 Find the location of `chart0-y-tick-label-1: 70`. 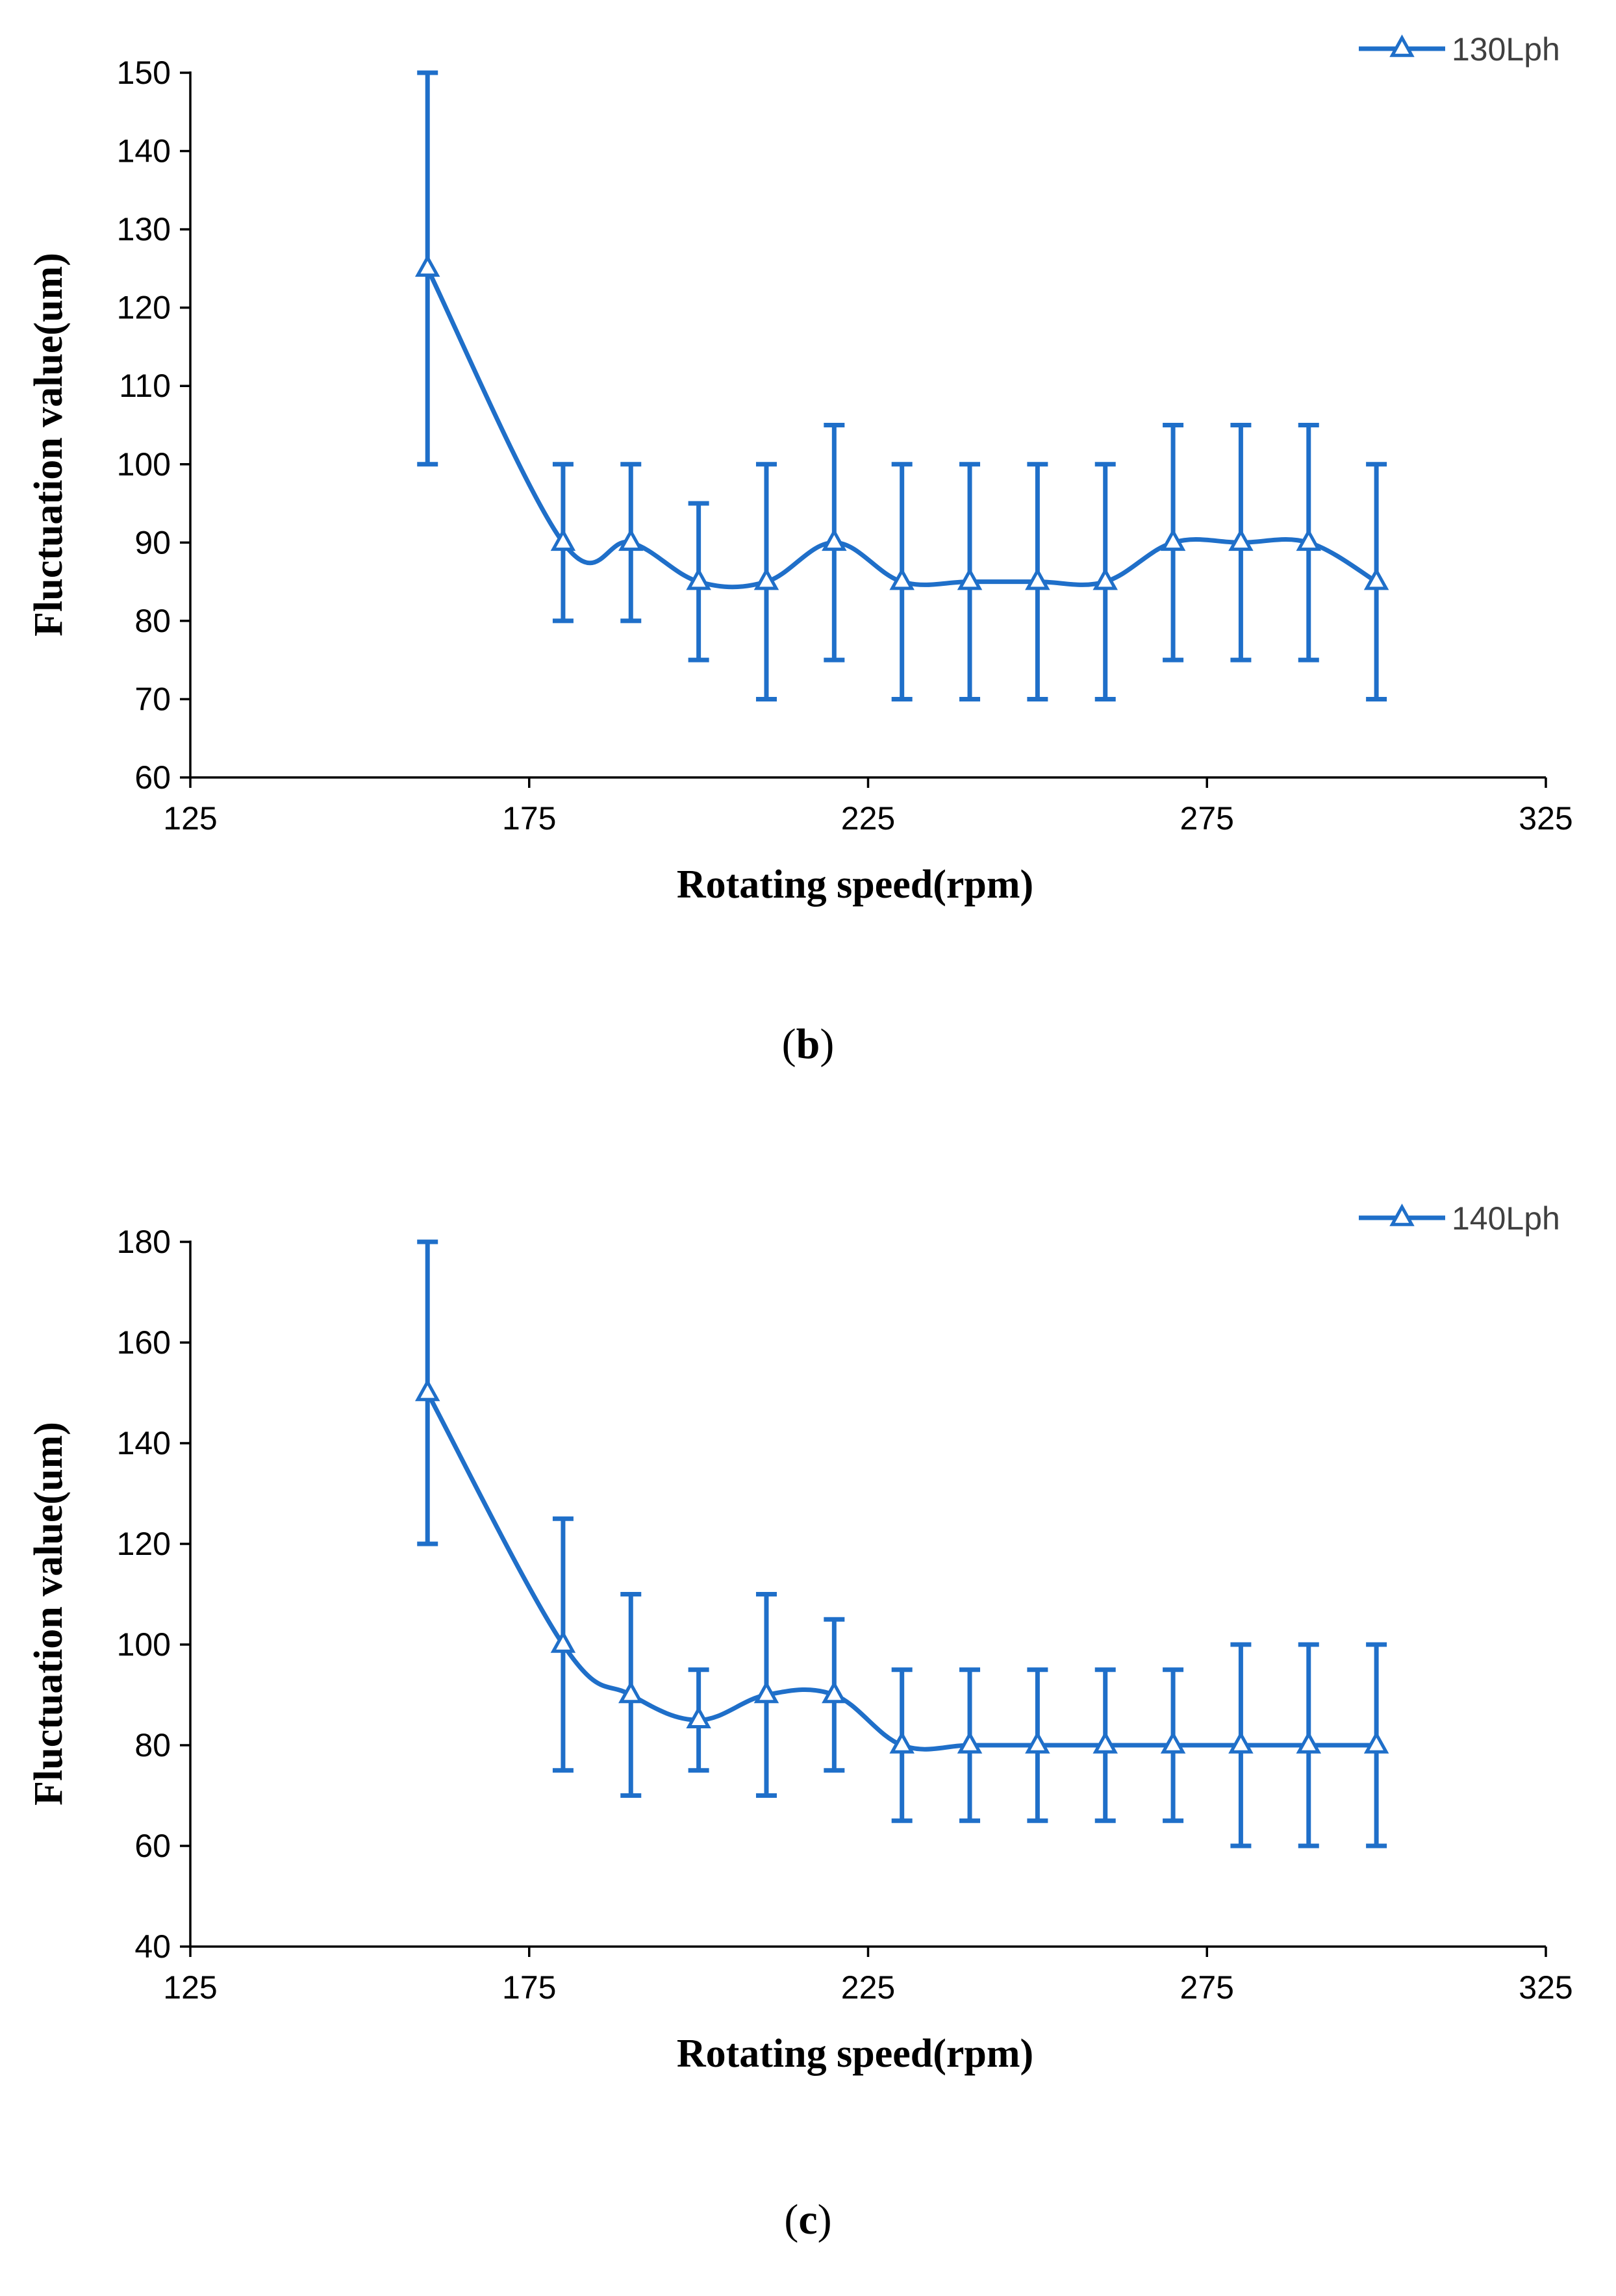

chart0-y-tick-label-1: 70 is located at coordinates (152, 699).